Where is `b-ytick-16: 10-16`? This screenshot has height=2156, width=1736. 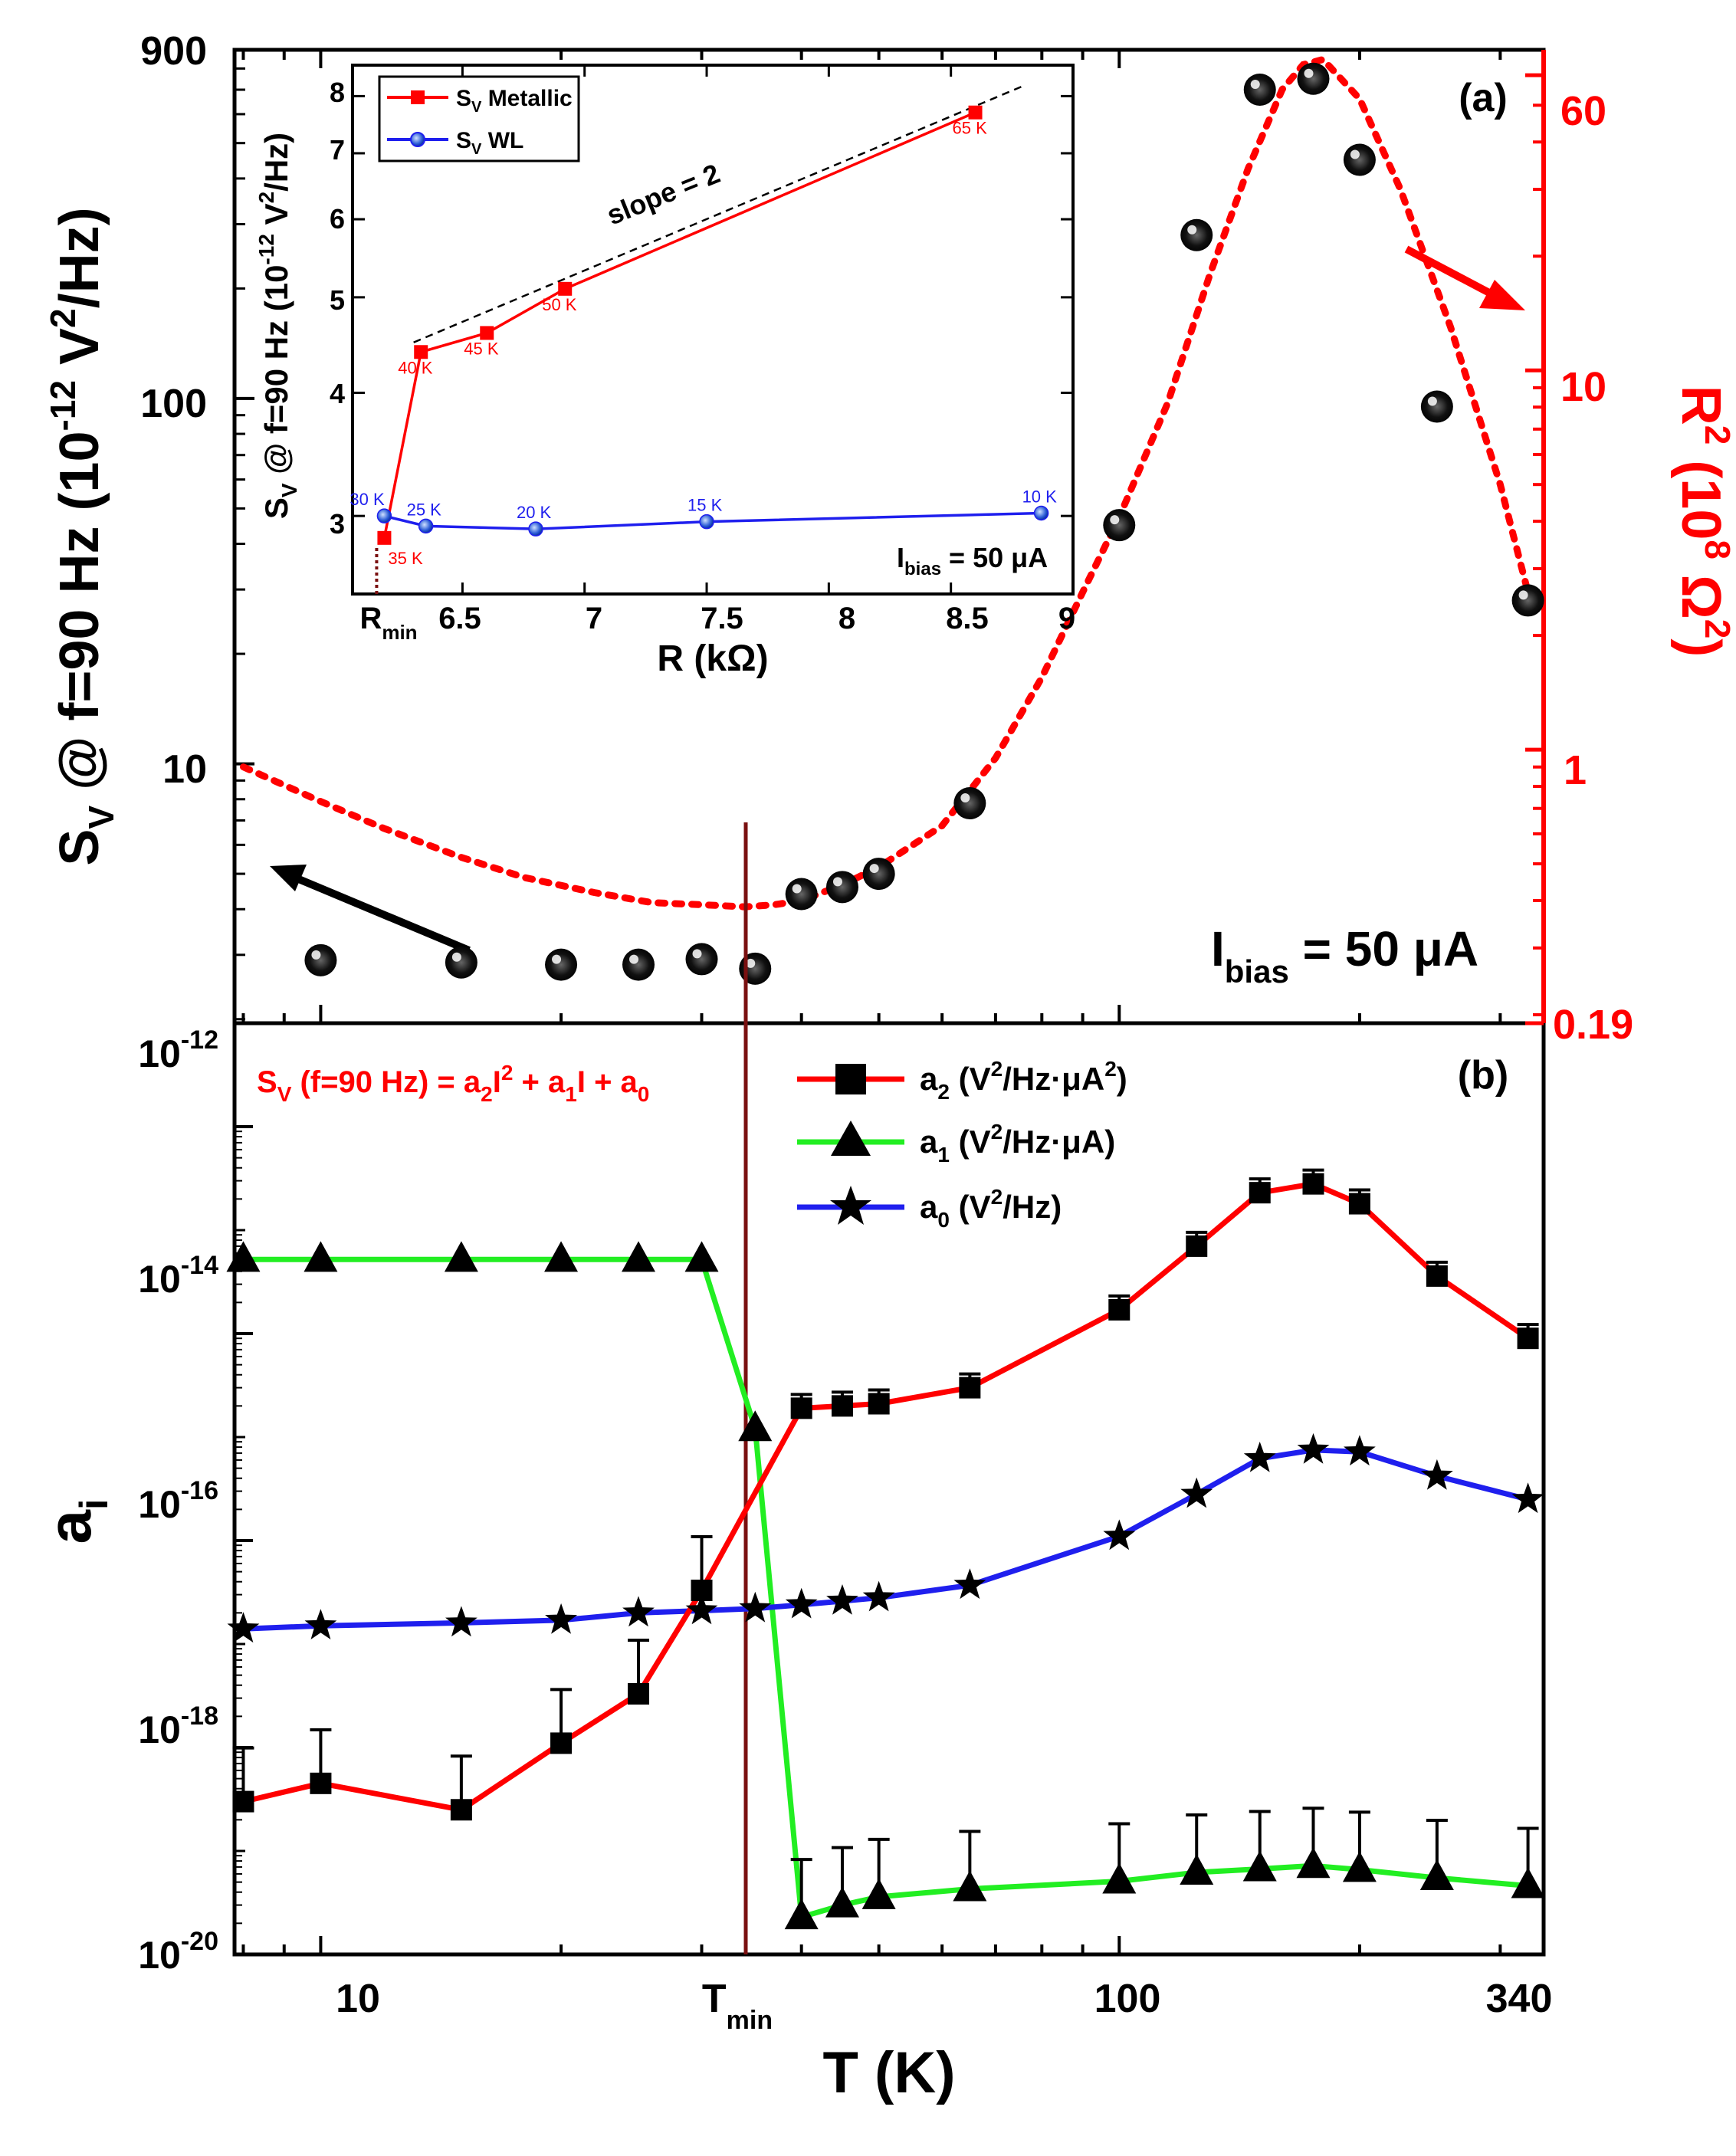
b-ytick-16: 10-16 is located at coordinates (178, 1501).